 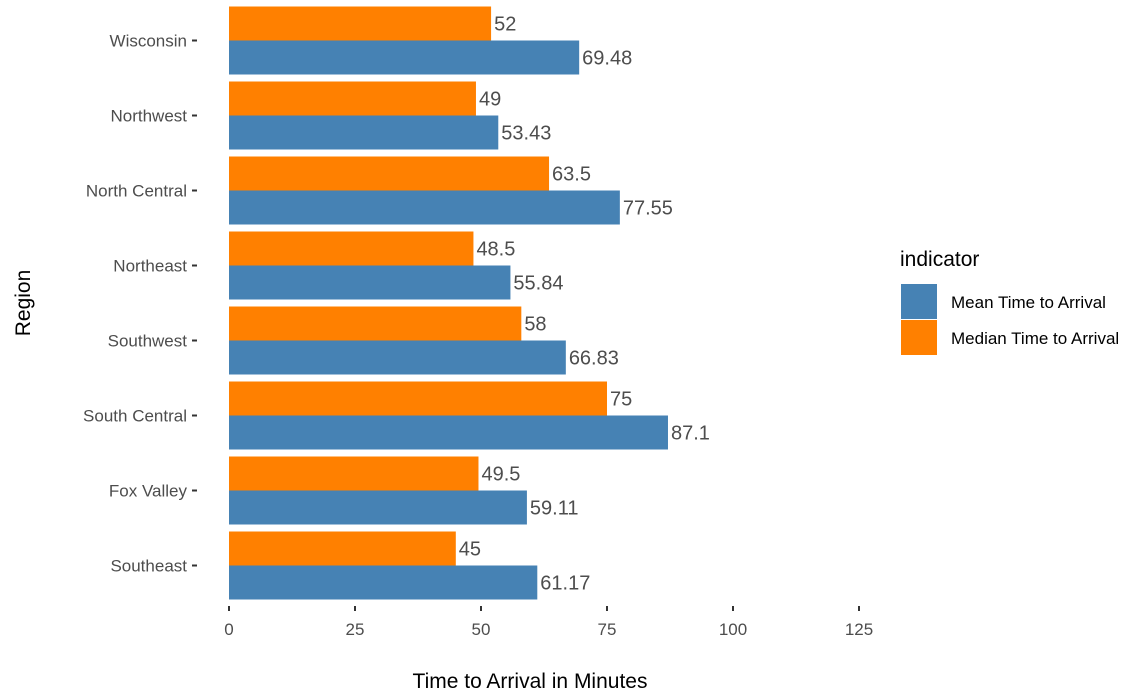 What do you see at coordinates (418, 398) in the screenshot?
I see `bar-median-south-central` at bounding box center [418, 398].